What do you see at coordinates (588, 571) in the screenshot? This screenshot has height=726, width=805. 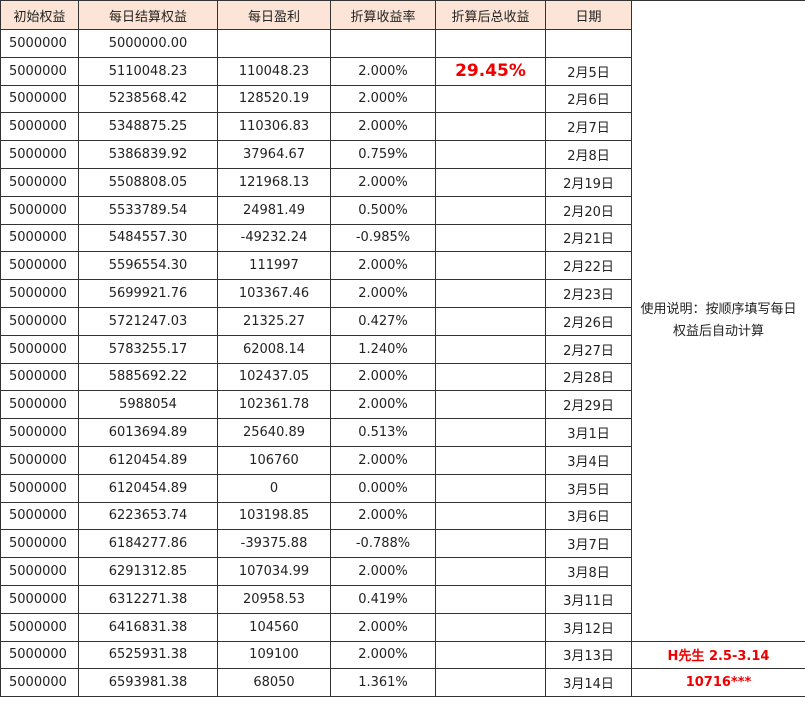 I see `cell: 3月8日` at bounding box center [588, 571].